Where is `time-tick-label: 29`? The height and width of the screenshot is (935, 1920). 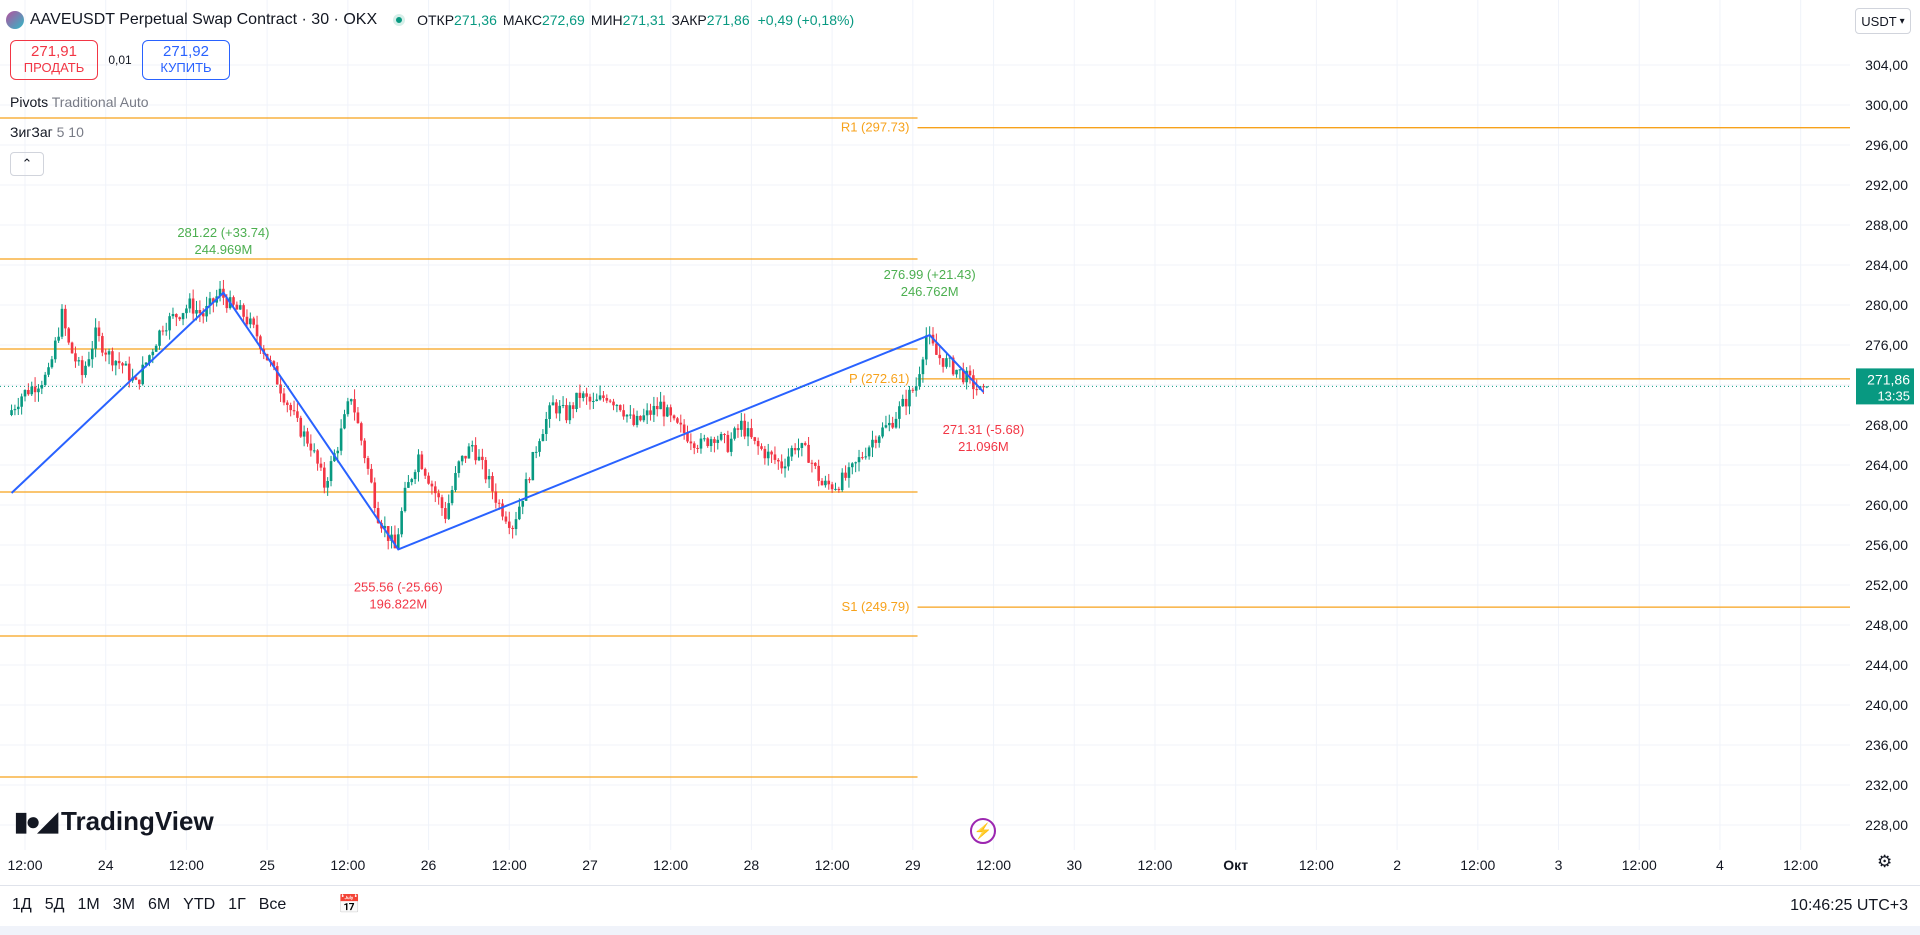
time-tick-label: 29 is located at coordinates (913, 865).